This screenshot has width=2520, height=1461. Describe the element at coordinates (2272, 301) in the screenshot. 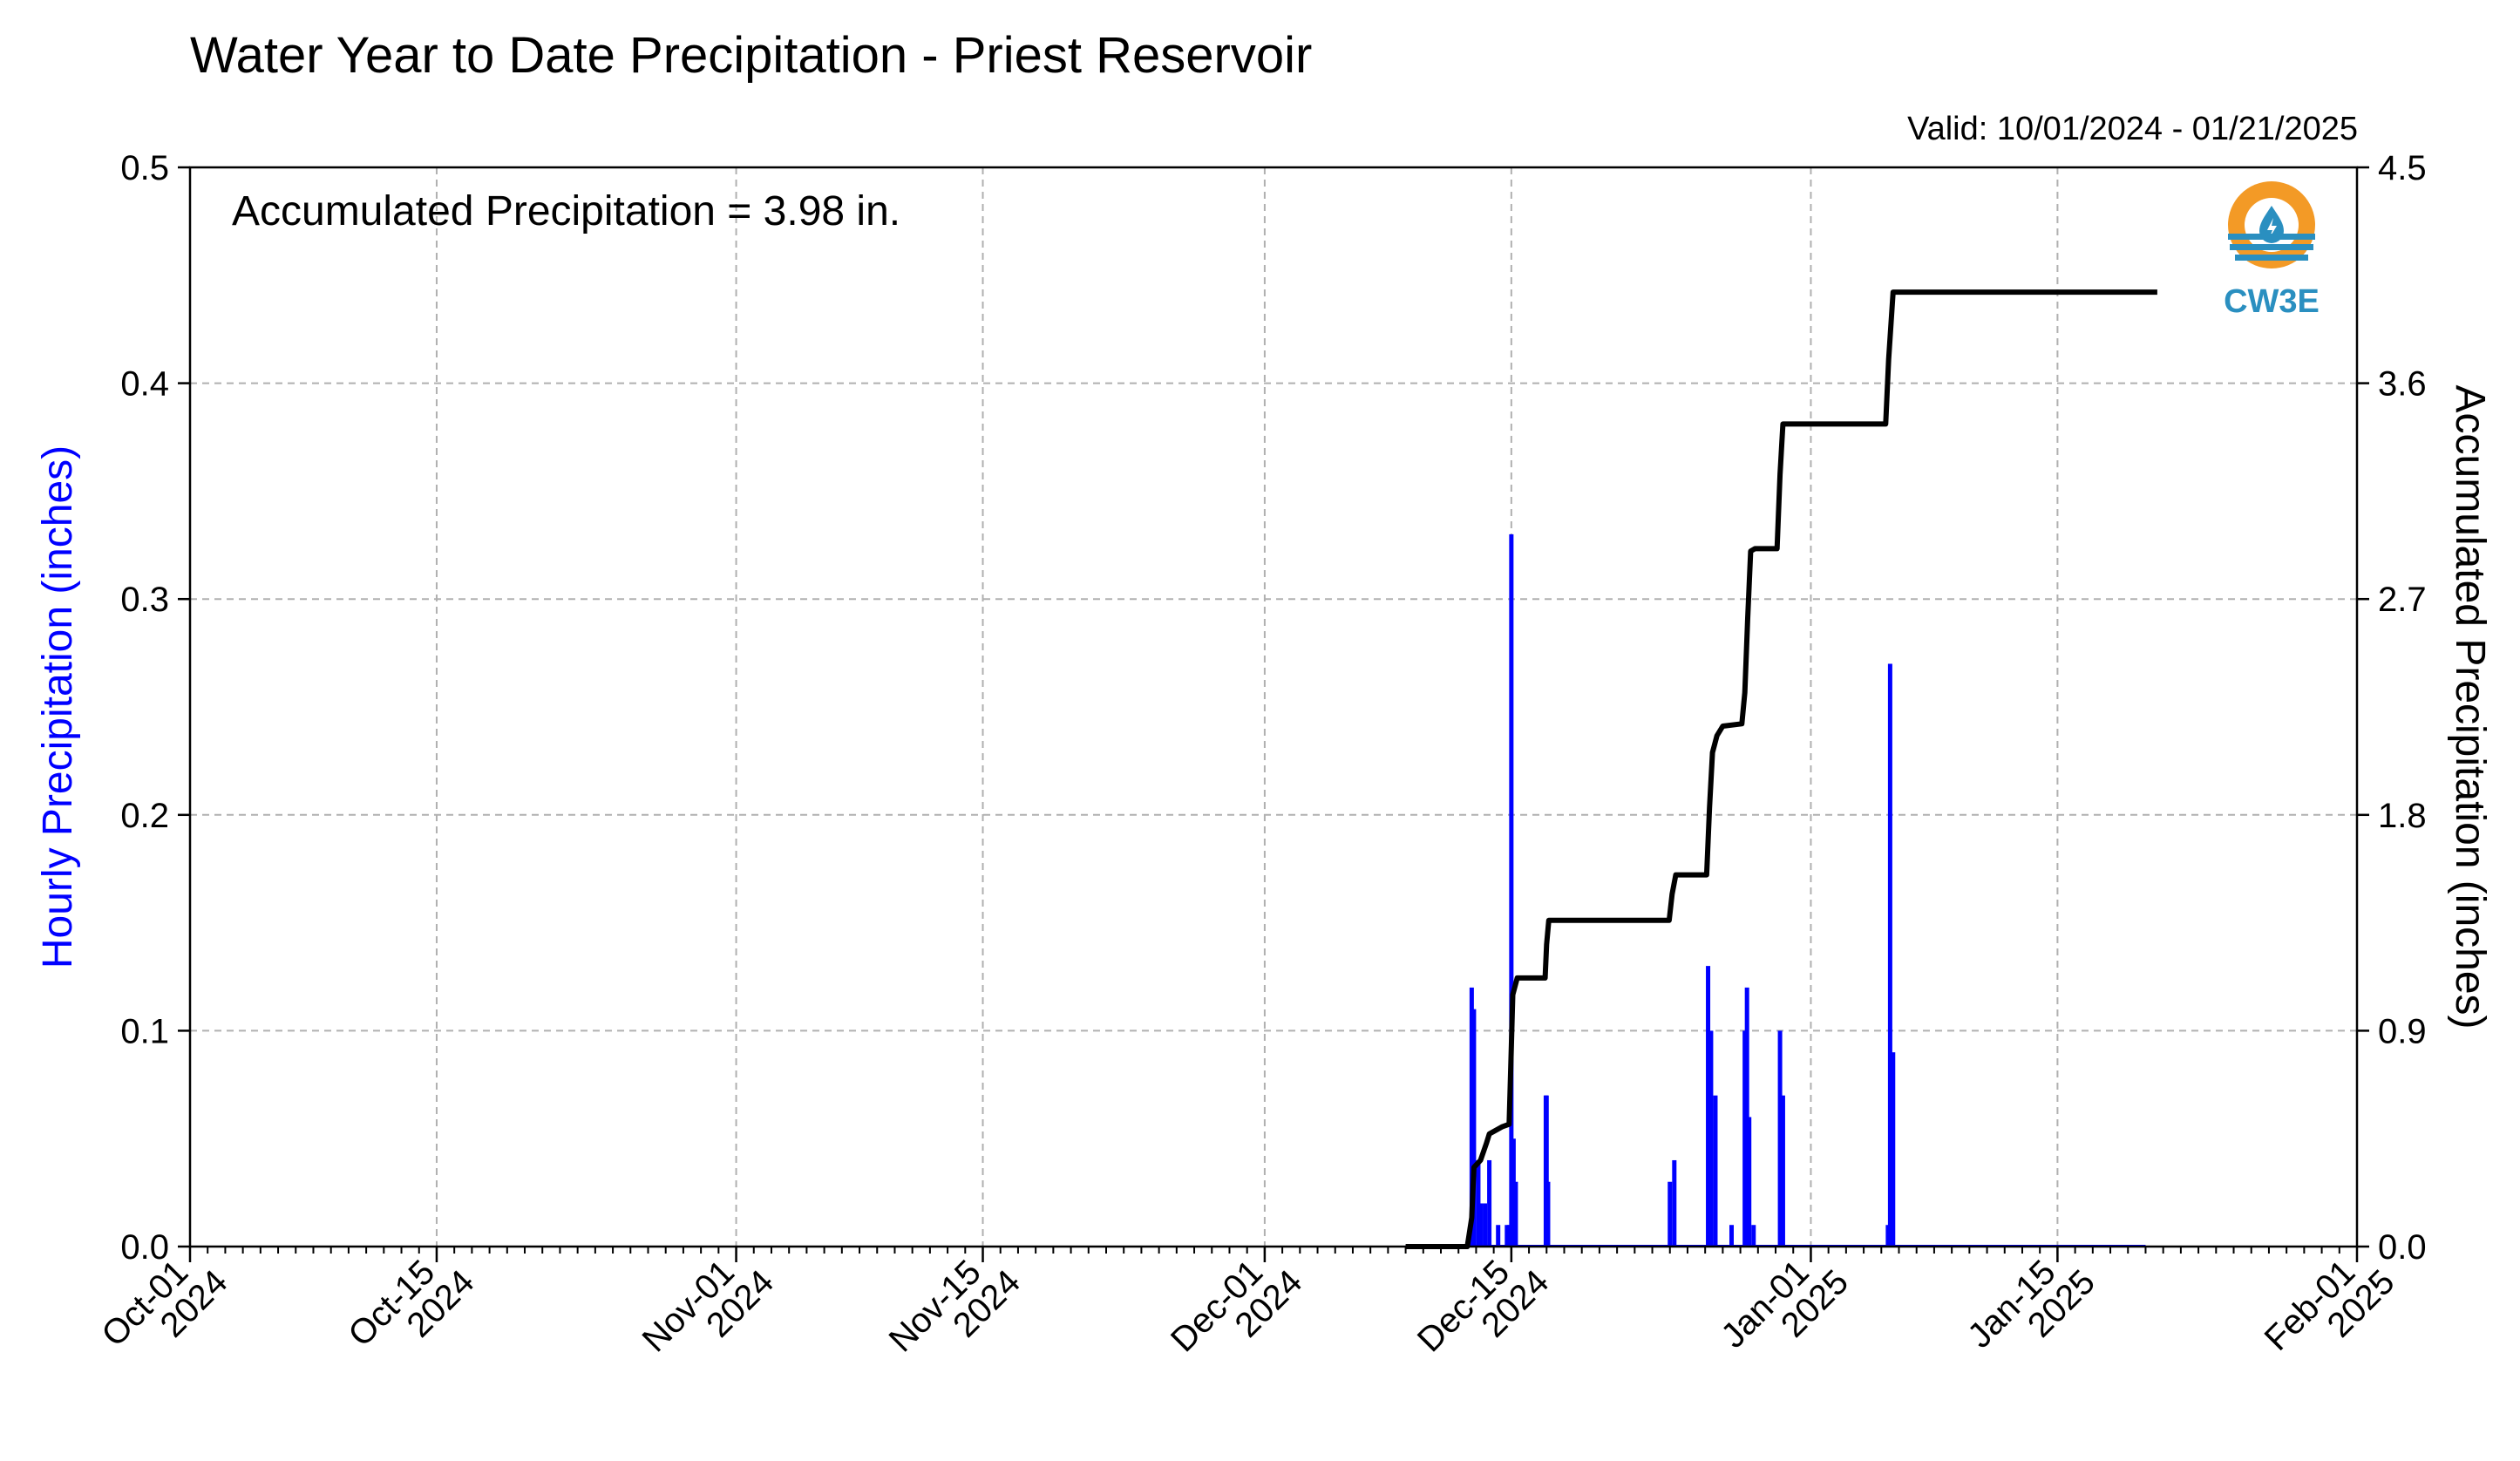

I see `logo-text: CW3E` at that location.